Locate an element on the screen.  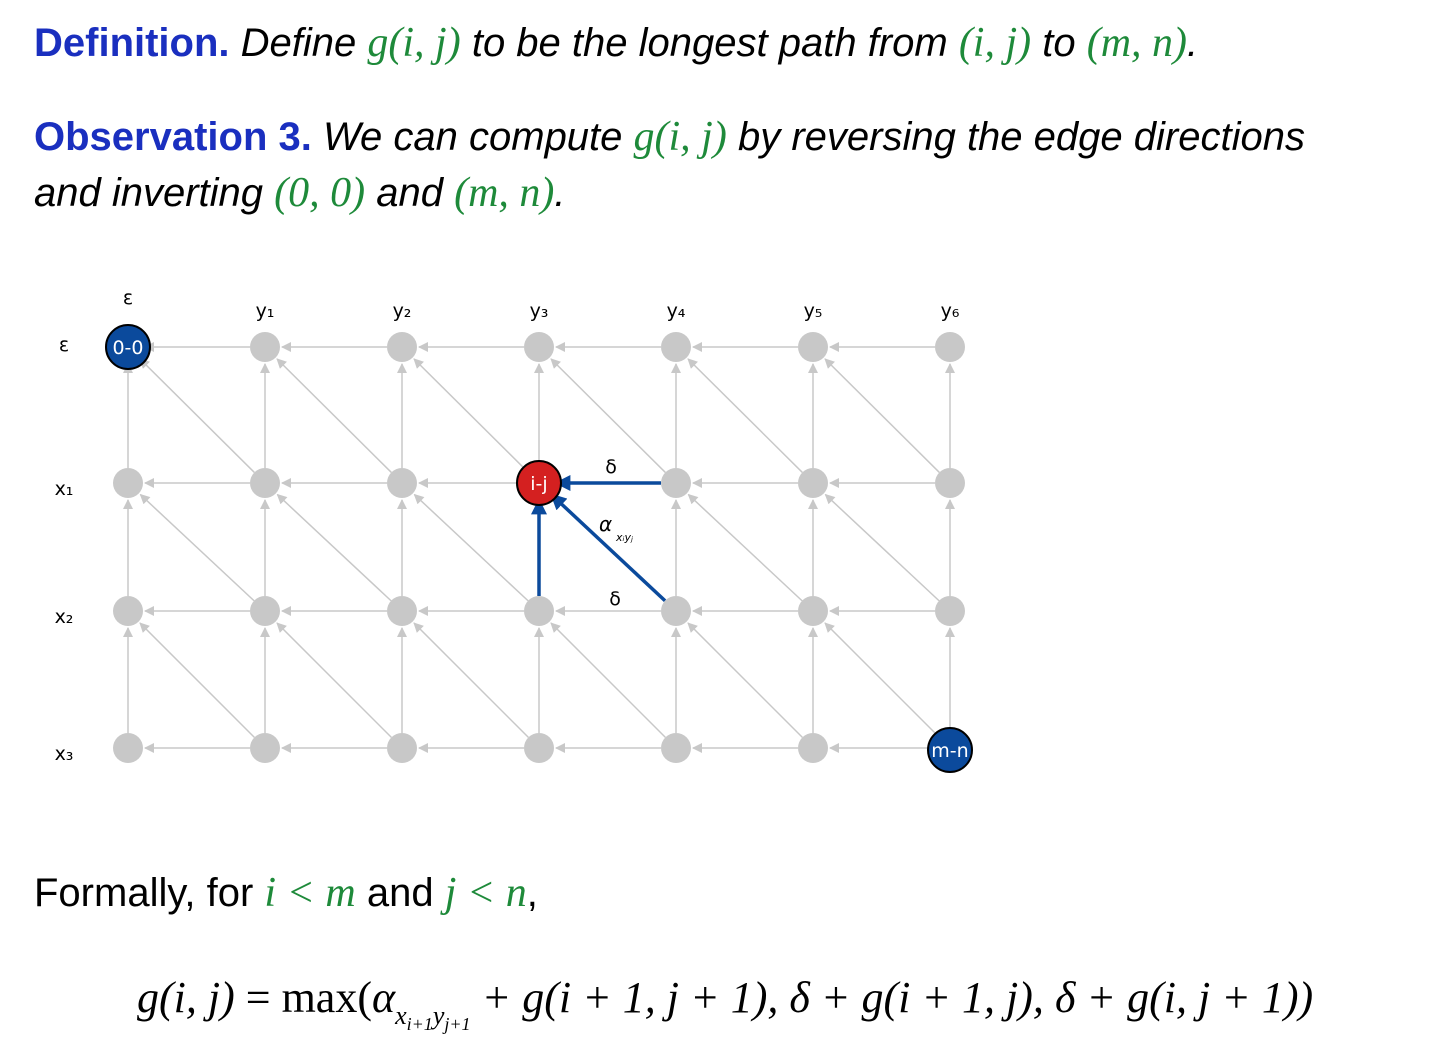
formula-sub-x-index: i+1 is located at coordinates (419, 1024).